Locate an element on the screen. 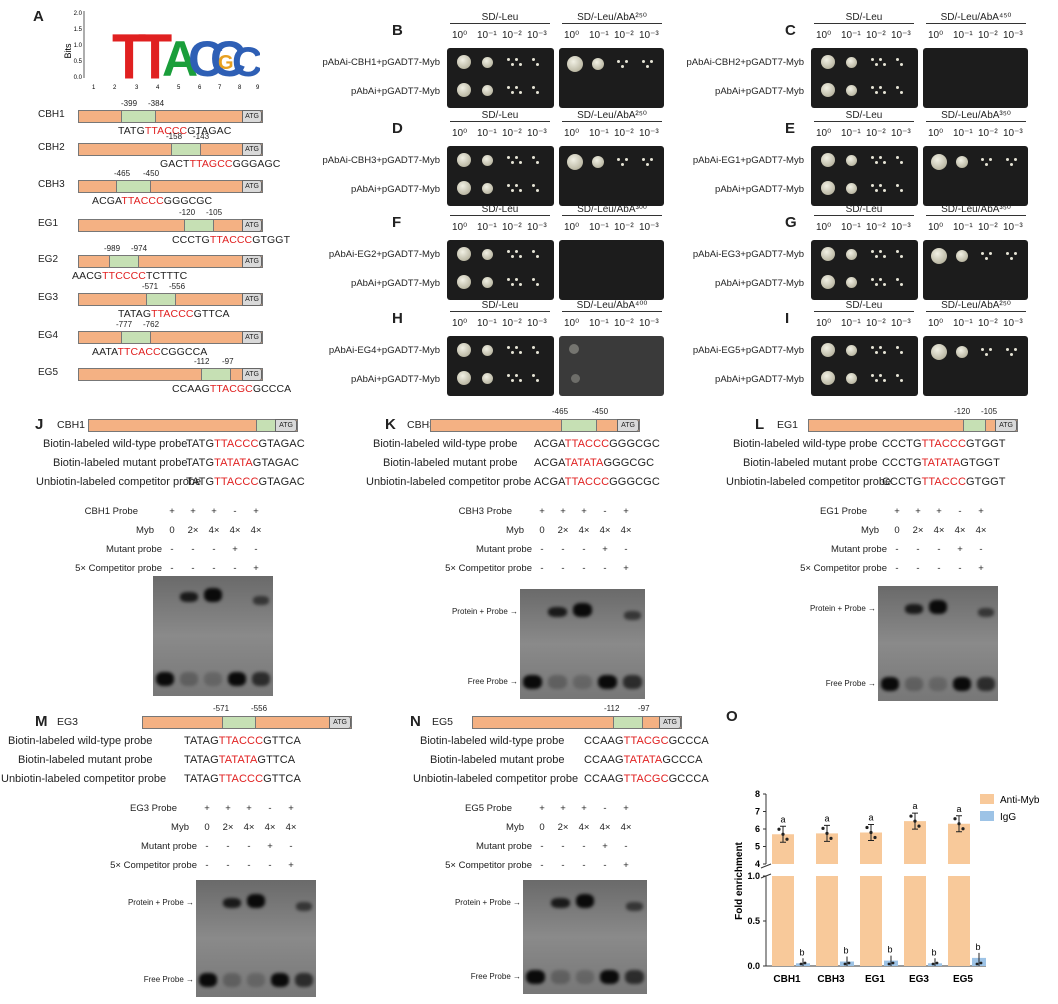 The image size is (1058, 1004). seq-flank: GGGCGC is located at coordinates (634, 444).